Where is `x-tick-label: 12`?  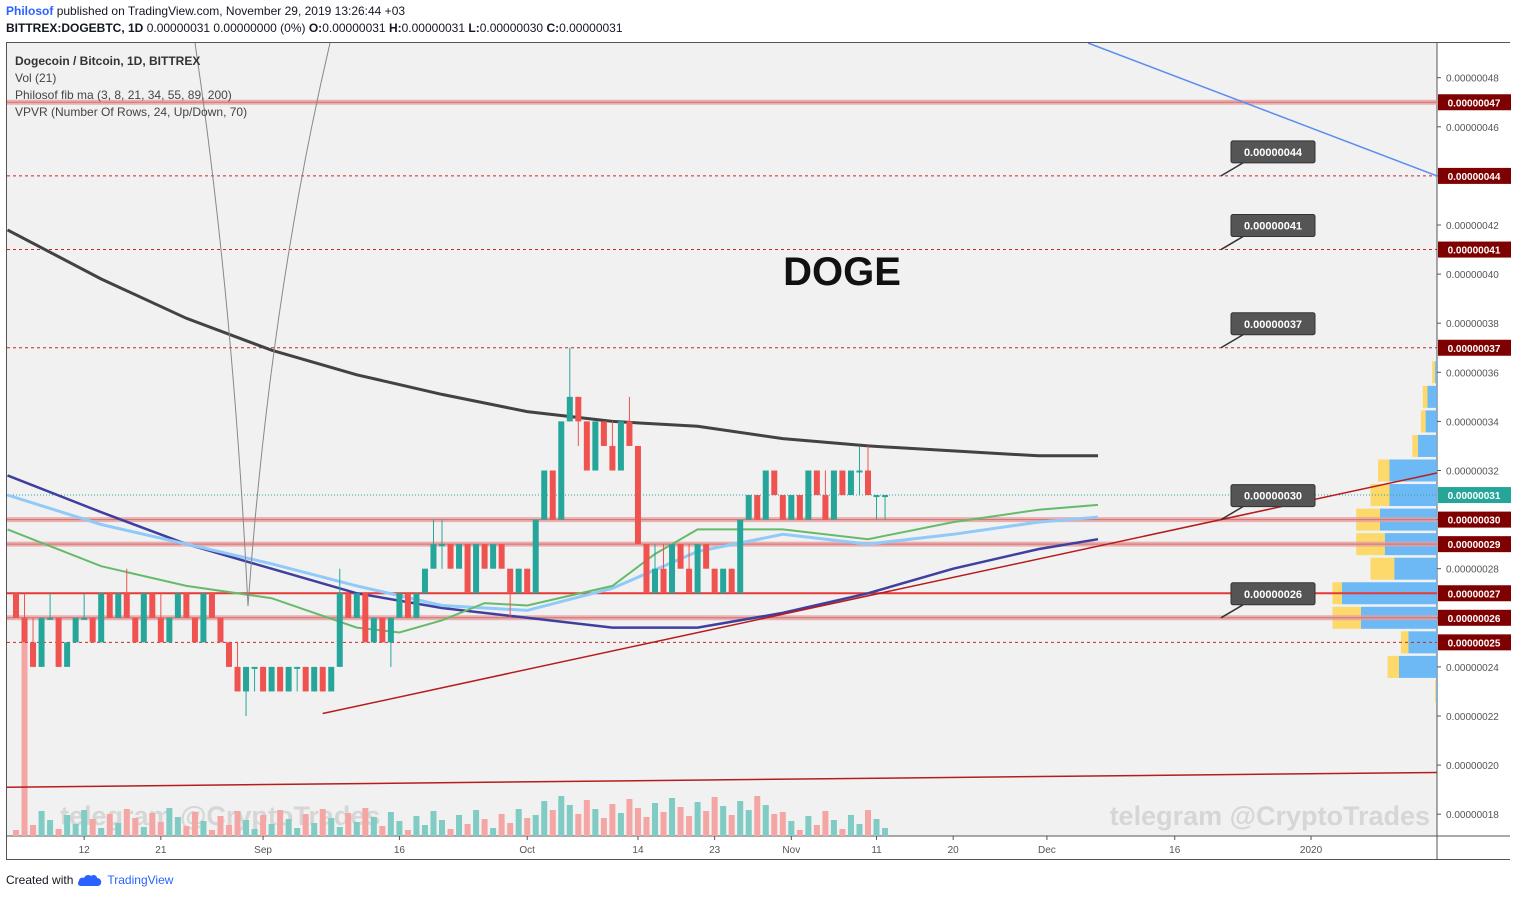
x-tick-label: 12 is located at coordinates (85, 850).